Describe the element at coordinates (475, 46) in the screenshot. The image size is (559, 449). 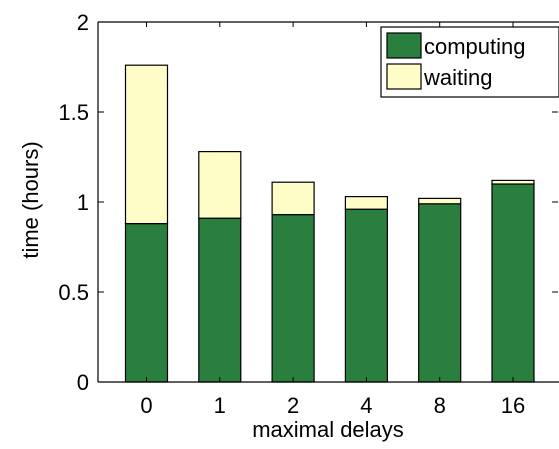
I see `legend-label-computing: computing` at that location.